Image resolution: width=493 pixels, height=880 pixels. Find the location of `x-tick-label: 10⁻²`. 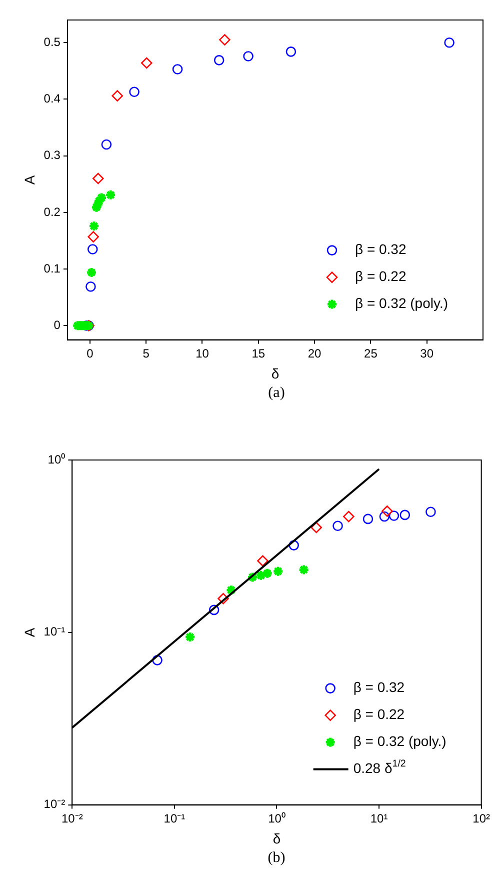

x-tick-label: 10⁻² is located at coordinates (72, 818).